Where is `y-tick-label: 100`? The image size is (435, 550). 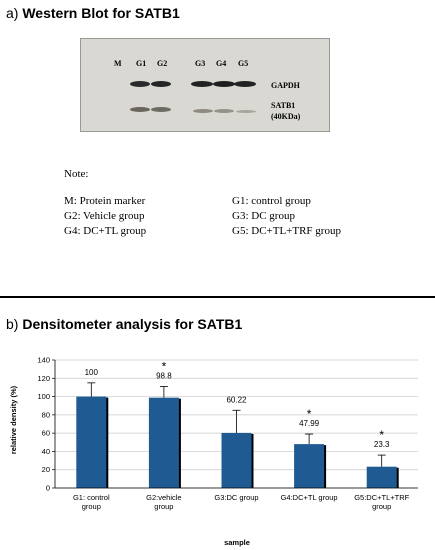
y-tick-label: 100 is located at coordinates (43, 396).